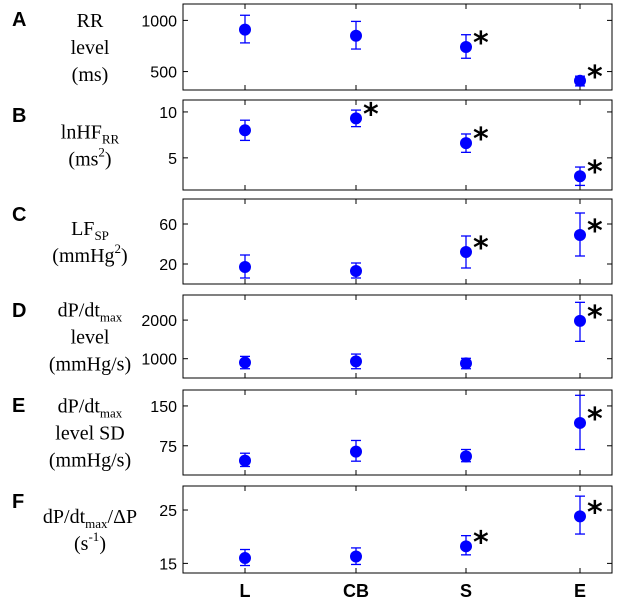 This screenshot has width=628, height=604. I want to click on panel-letter: D, so click(19, 311).